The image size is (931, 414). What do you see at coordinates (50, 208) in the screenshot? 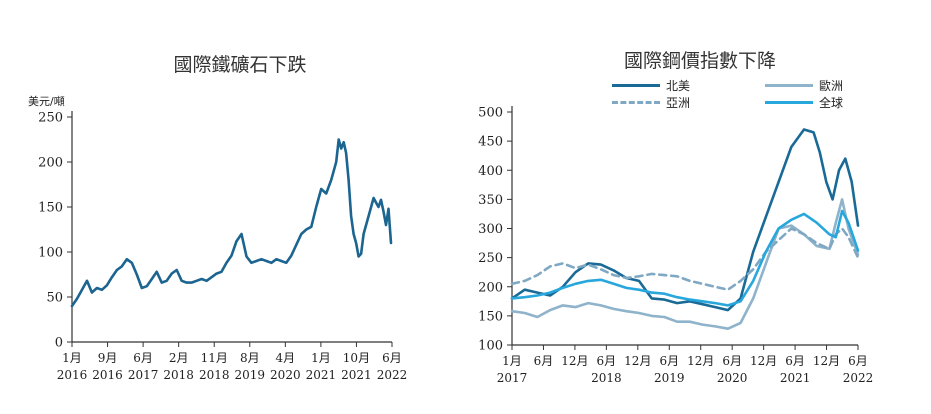
I see `iron-ore-y-tick-label: 150` at bounding box center [50, 208].